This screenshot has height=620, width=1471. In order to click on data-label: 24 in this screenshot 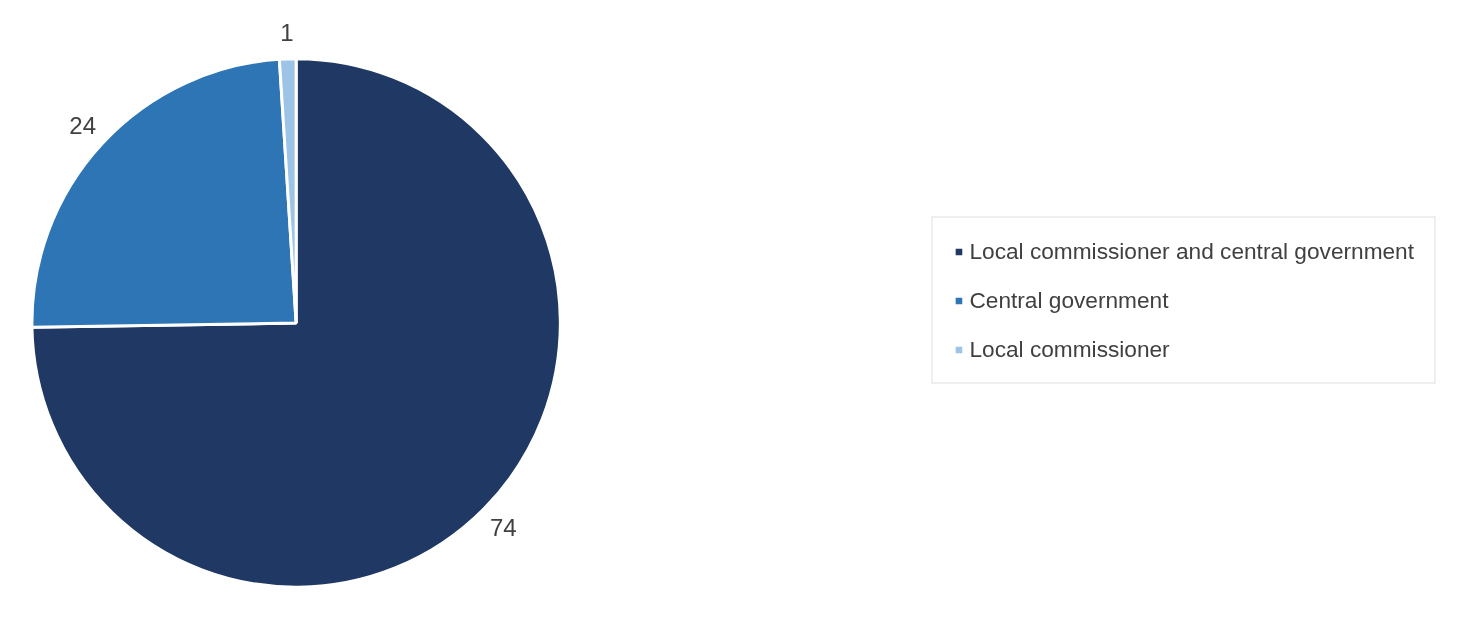, I will do `click(82, 126)`.